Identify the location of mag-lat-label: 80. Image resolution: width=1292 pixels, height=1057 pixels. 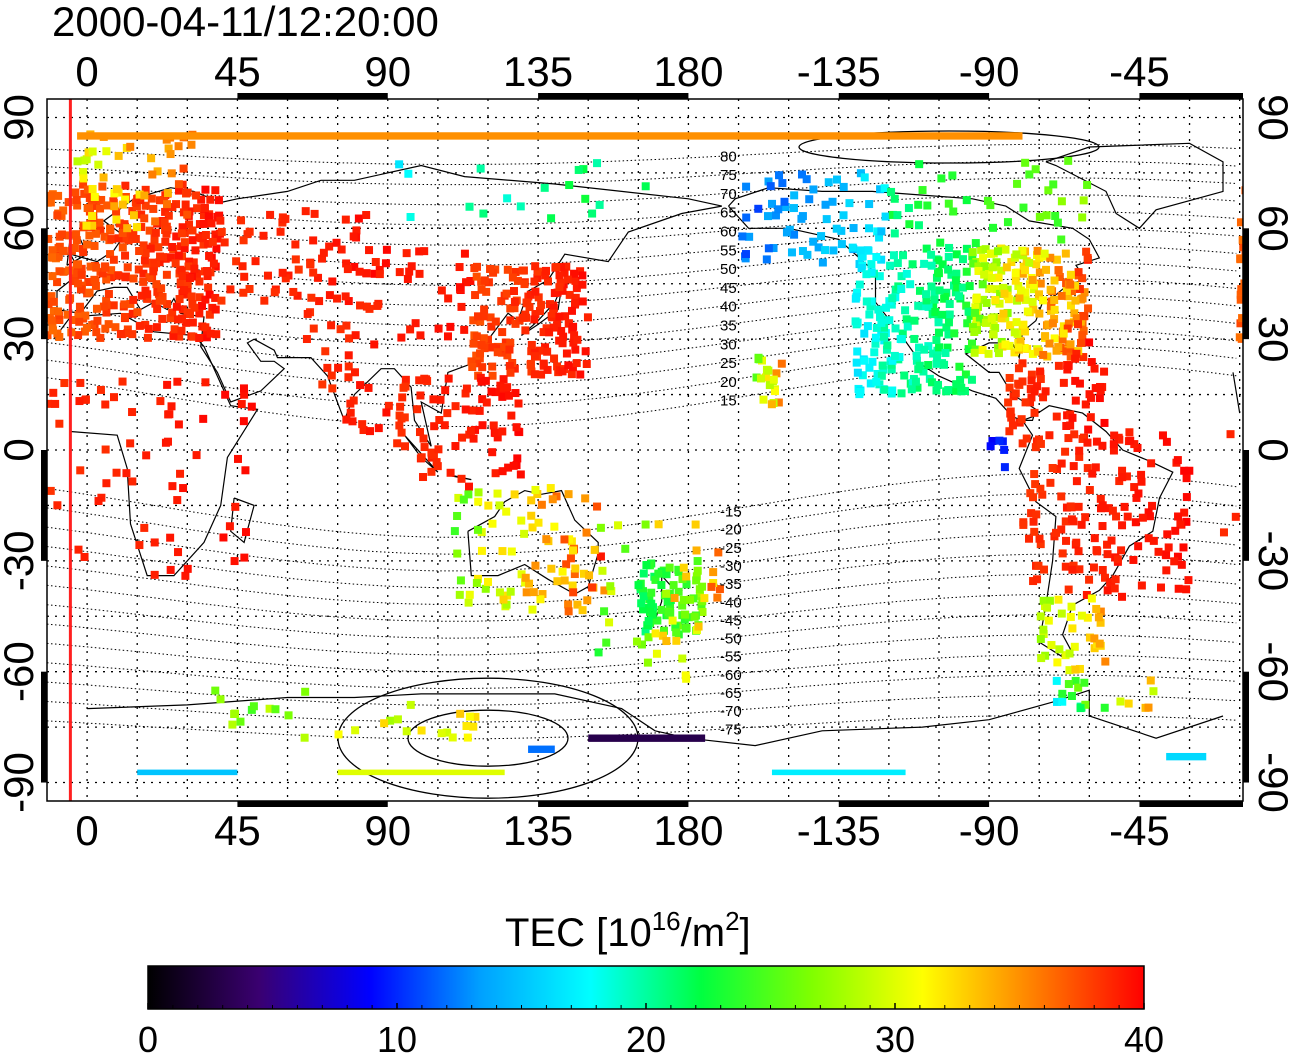
(728, 156).